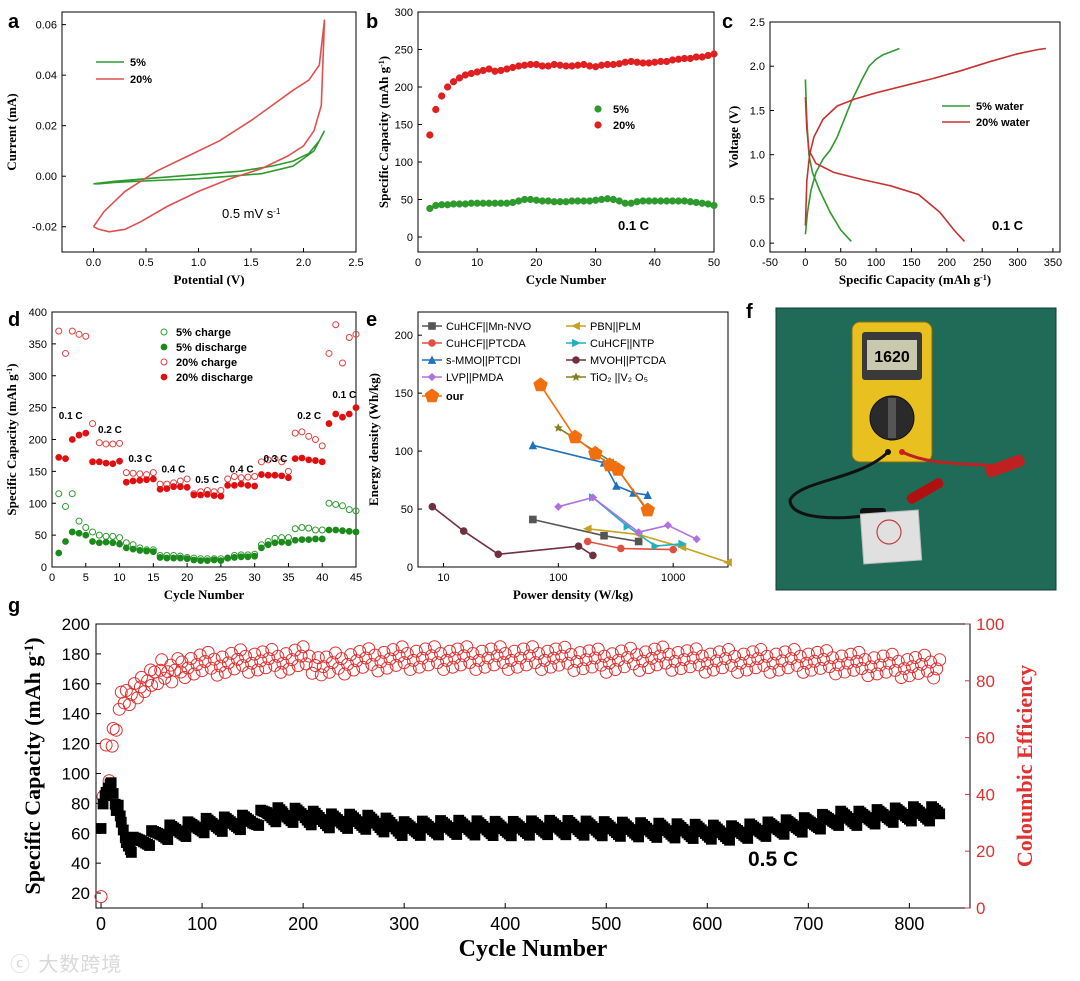  What do you see at coordinates (355, 263) in the screenshot?
I see `panel-a-xtick-label: 2.5` at bounding box center [355, 263].